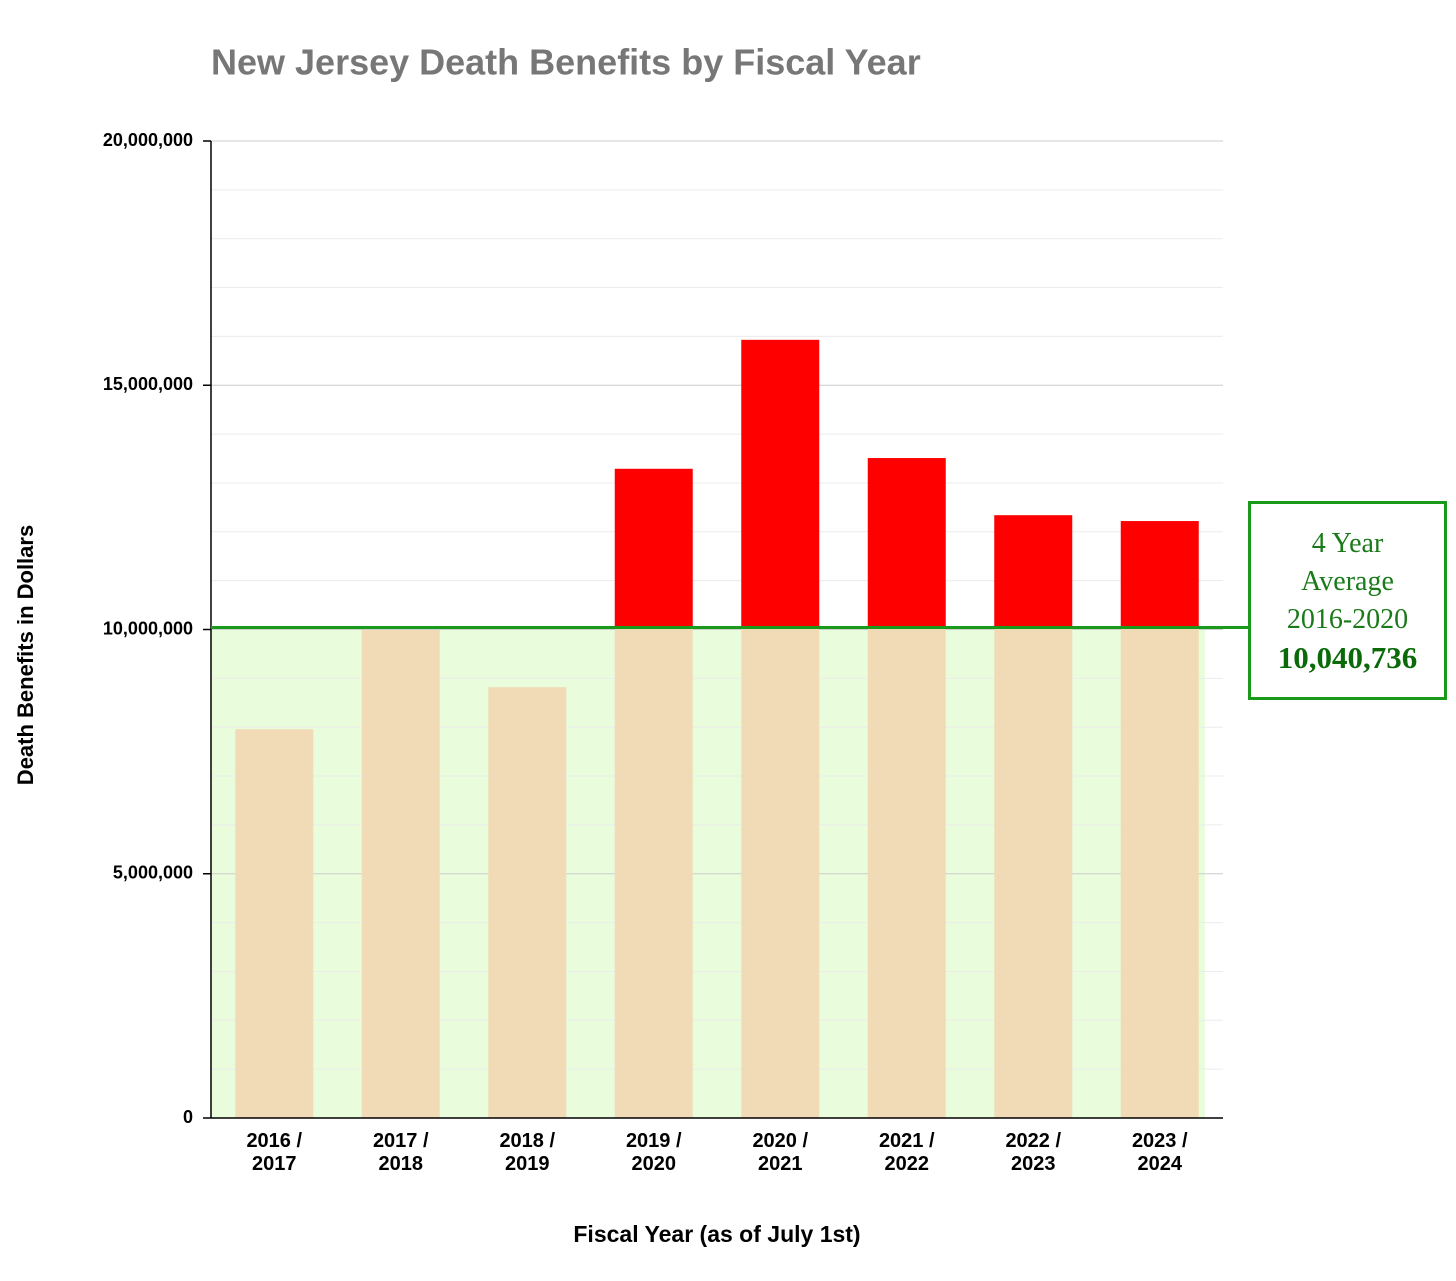  I want to click on annotation-line: 4 Year, so click(1347, 543).